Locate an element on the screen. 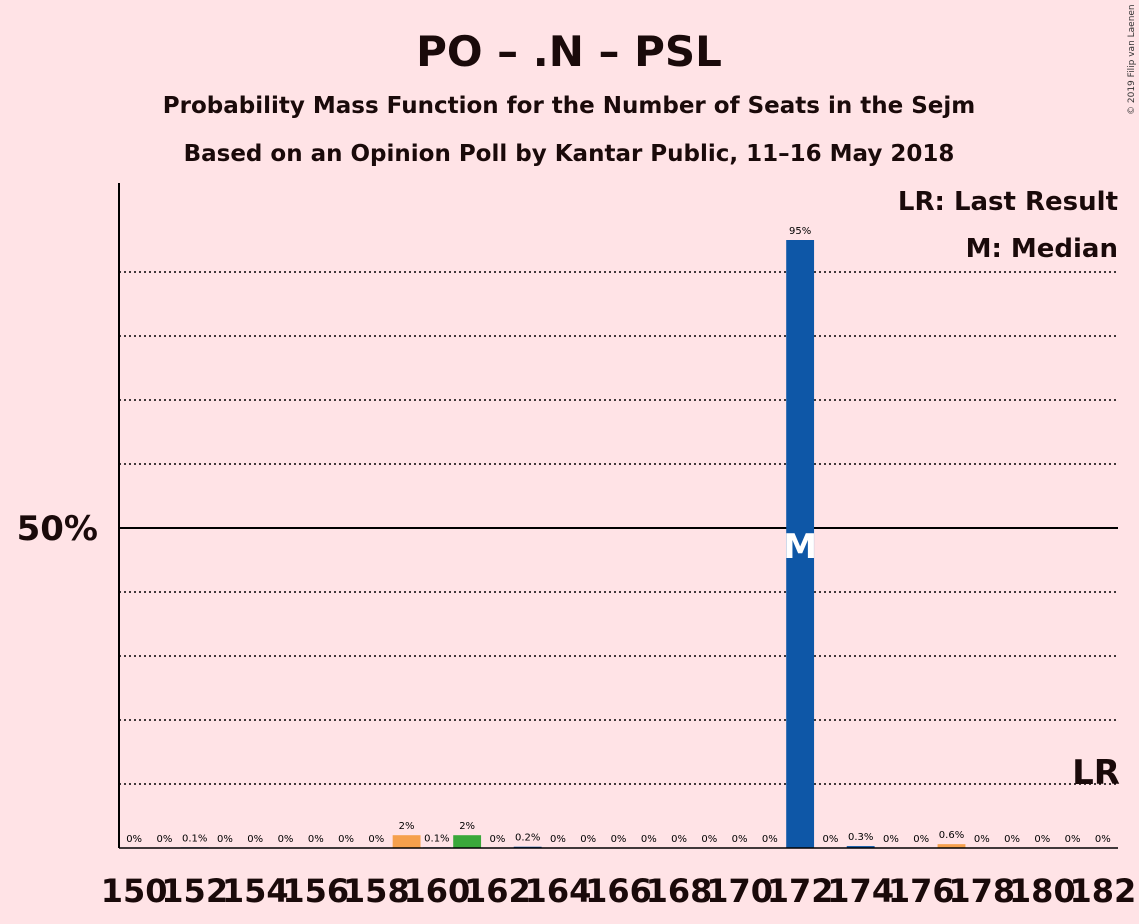 Image resolution: width=1139 pixels, height=924 pixels. data-label-159: 2% is located at coordinates (407, 826).